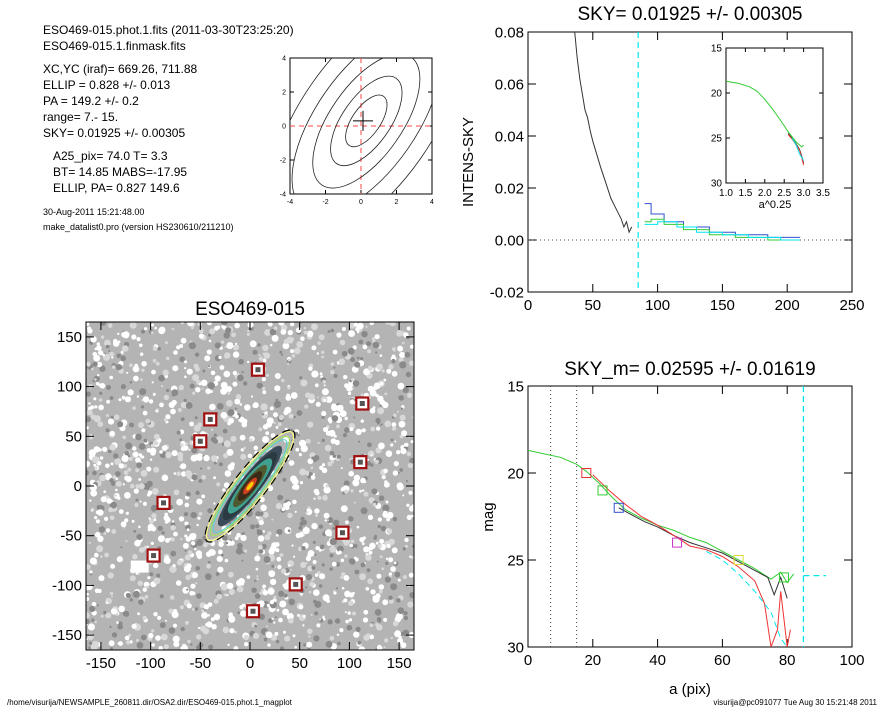 Image resolution: width=885 pixels, height=708 pixels. What do you see at coordinates (69, 337) in the screenshot?
I see `image-ytick-label: 150` at bounding box center [69, 337].